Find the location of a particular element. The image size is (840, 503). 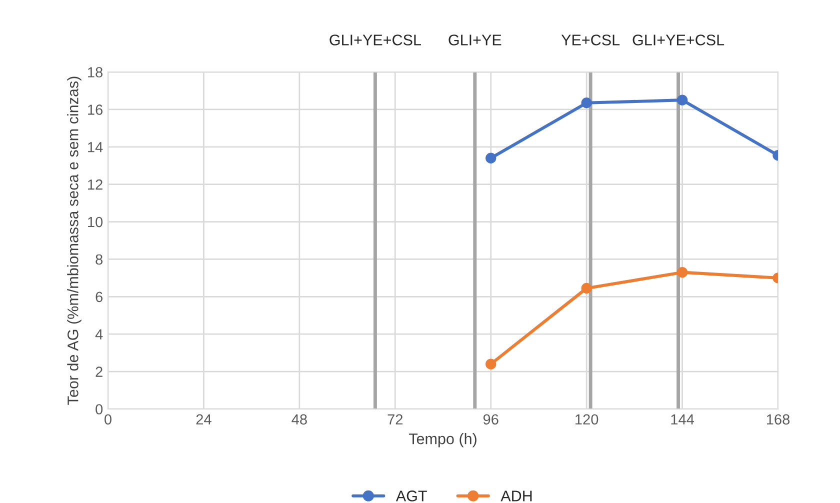

x-tick-label: 144 is located at coordinates (682, 419).